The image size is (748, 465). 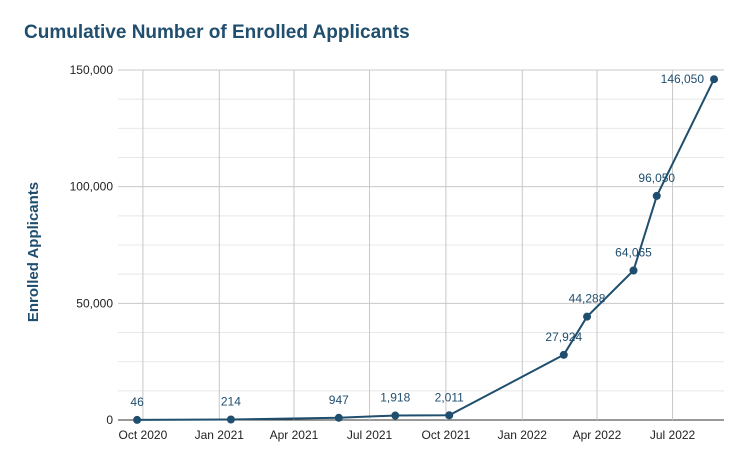 What do you see at coordinates (683, 79) in the screenshot?
I see `data-label: 146,050` at bounding box center [683, 79].